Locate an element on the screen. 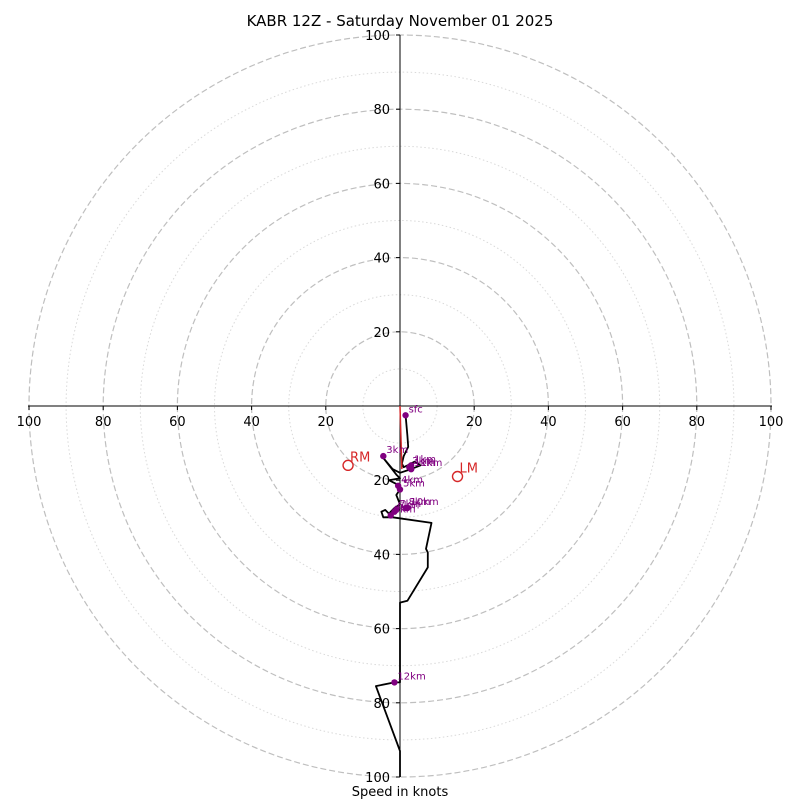 The width and height of the screenshot is (800, 800). height-marker-label: 5km is located at coordinates (414, 483).